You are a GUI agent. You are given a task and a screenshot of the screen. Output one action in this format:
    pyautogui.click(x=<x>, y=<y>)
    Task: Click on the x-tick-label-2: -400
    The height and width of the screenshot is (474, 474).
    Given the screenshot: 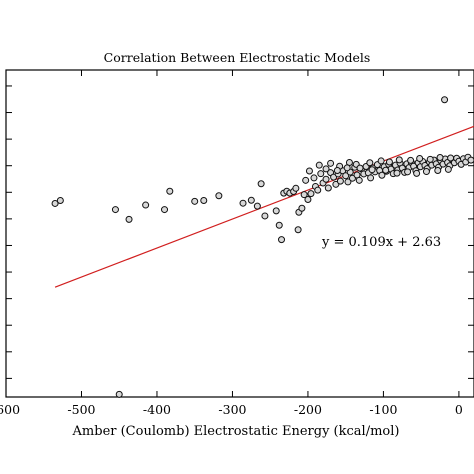 What is the action you would take?
    pyautogui.click(x=157, y=409)
    